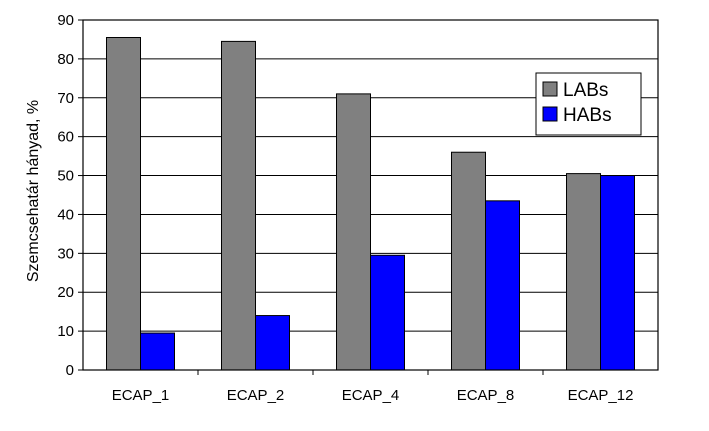 Image resolution: width=709 pixels, height=431 pixels. I want to click on y-tick-label: 50, so click(65, 176).